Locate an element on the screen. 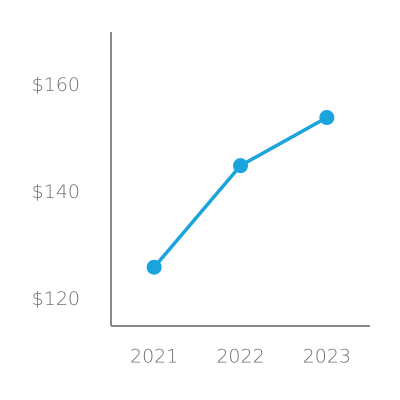 The width and height of the screenshot is (400, 400). y-tick-label: $120 is located at coordinates (56, 299).